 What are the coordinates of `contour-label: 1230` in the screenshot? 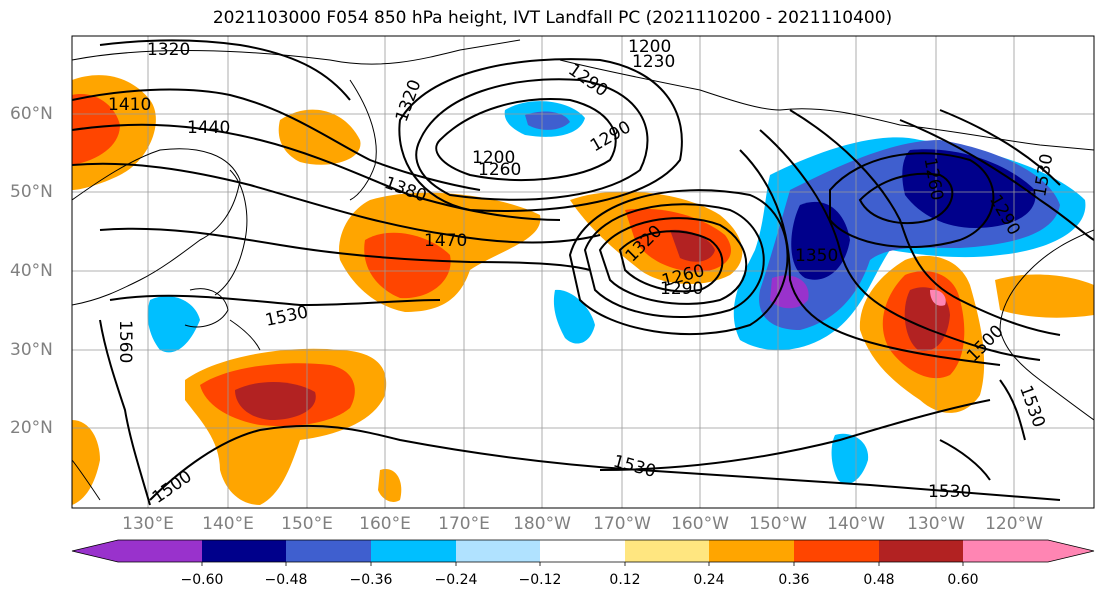 It's located at (653, 62).